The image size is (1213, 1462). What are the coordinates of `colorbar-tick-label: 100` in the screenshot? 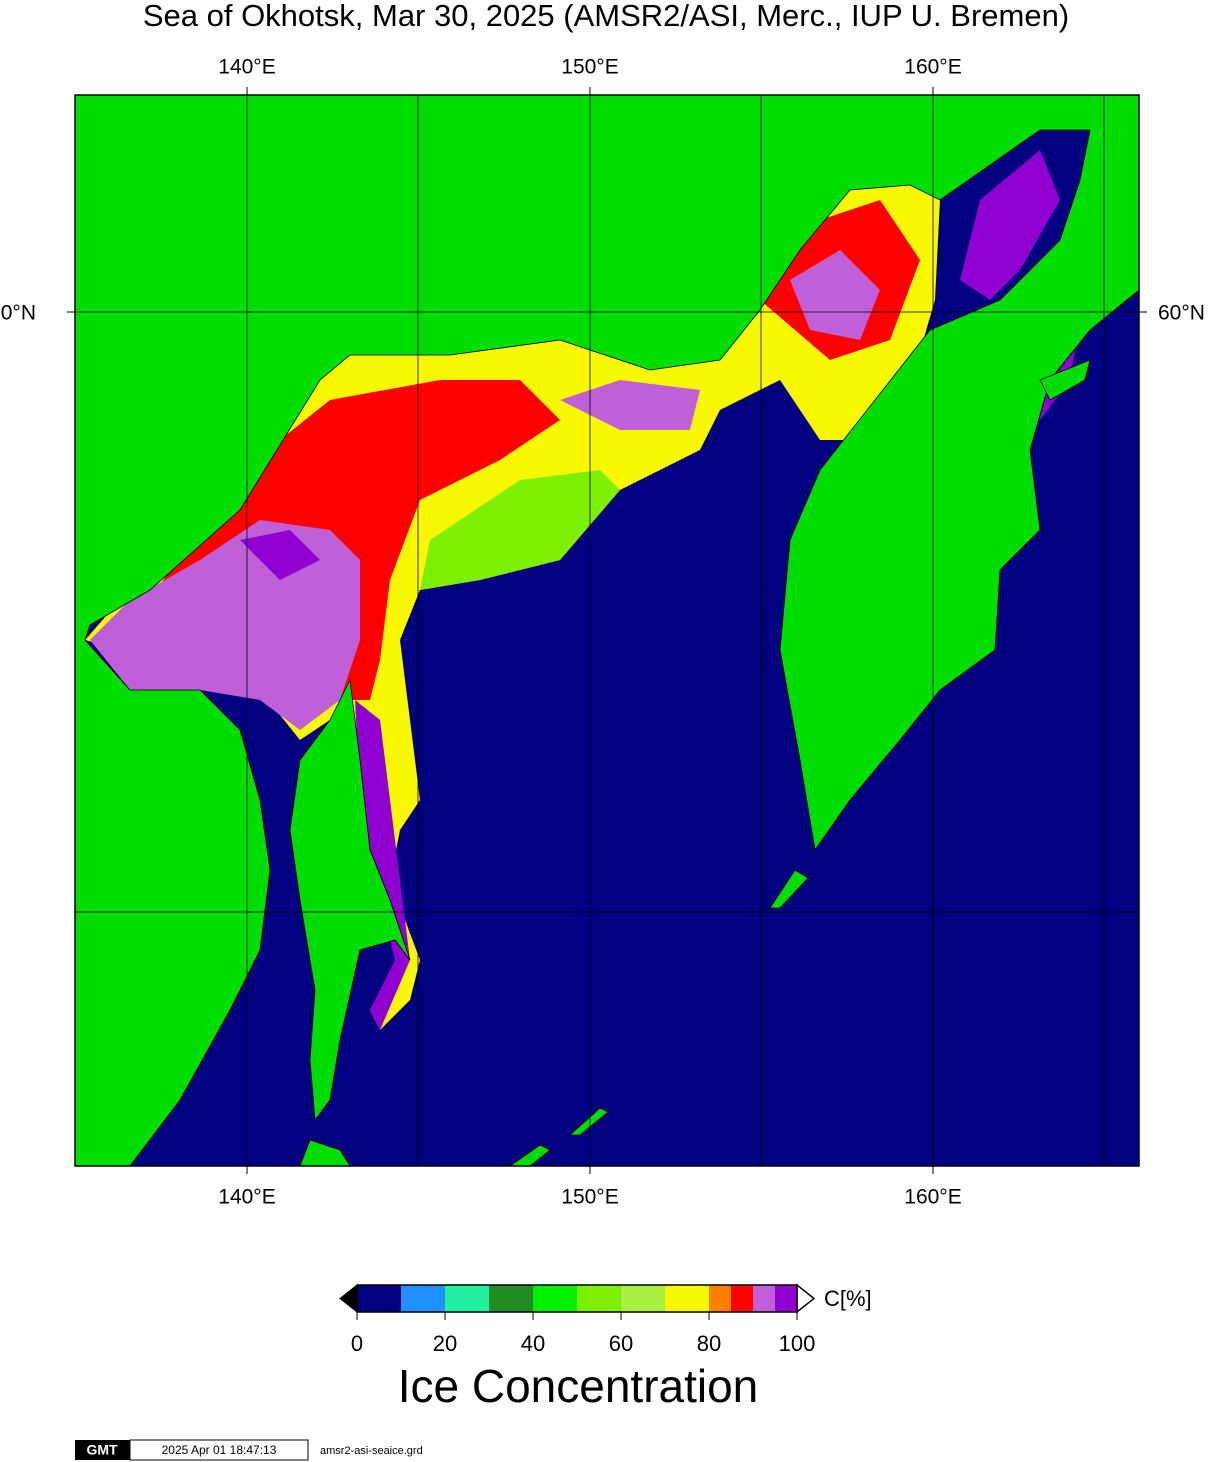 It's located at (797, 1343).